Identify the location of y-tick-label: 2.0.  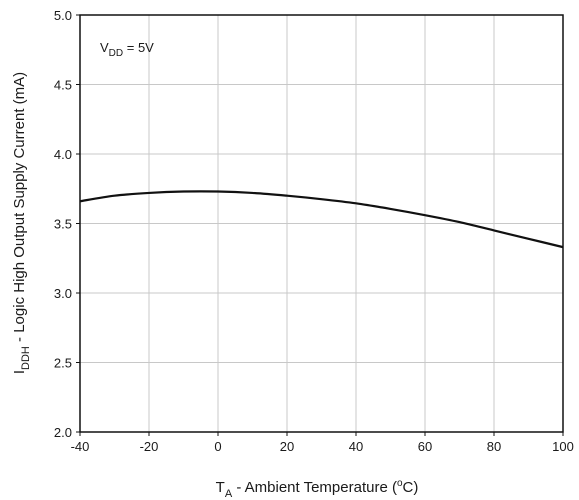
(63, 432).